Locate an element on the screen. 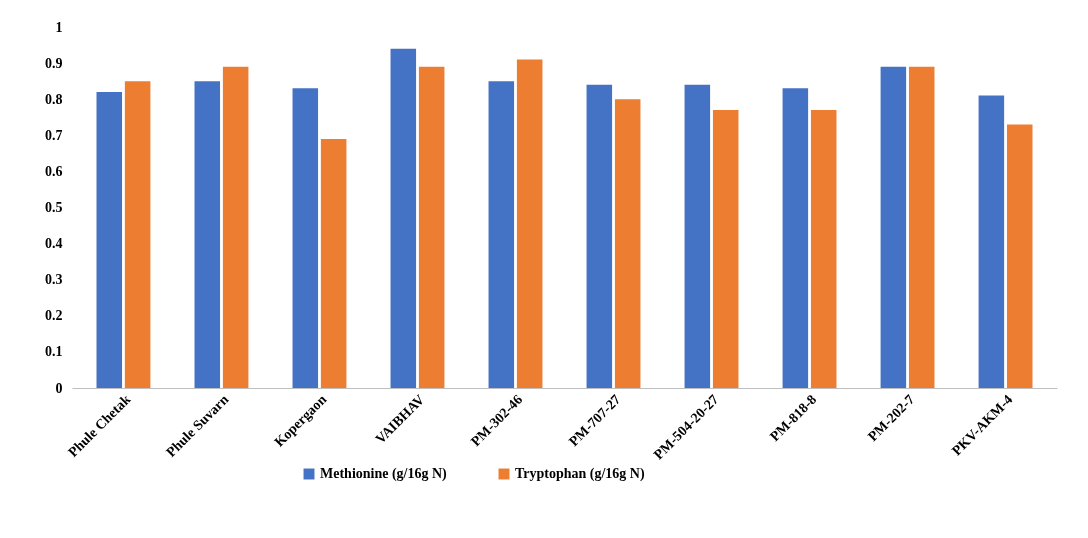 Image resolution: width=1088 pixels, height=538 pixels. legend-label: Methionine (g/16g N) is located at coordinates (384, 474).